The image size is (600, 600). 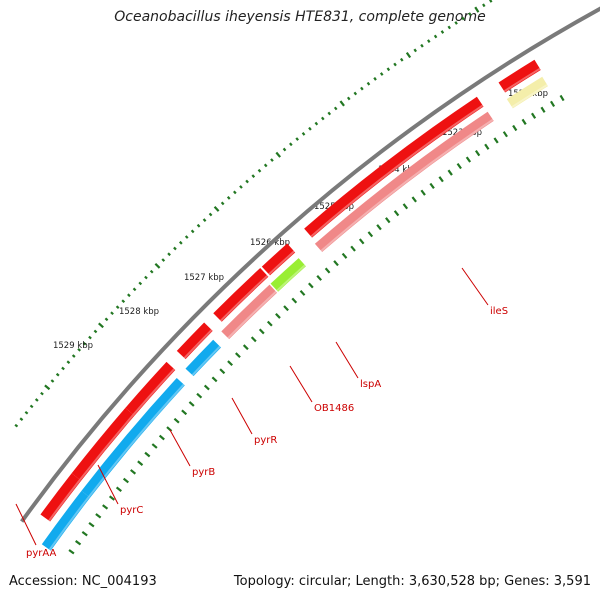 What do you see at coordinates (370, 384) in the screenshot?
I see `gene-label-lspa: lspA` at bounding box center [370, 384].